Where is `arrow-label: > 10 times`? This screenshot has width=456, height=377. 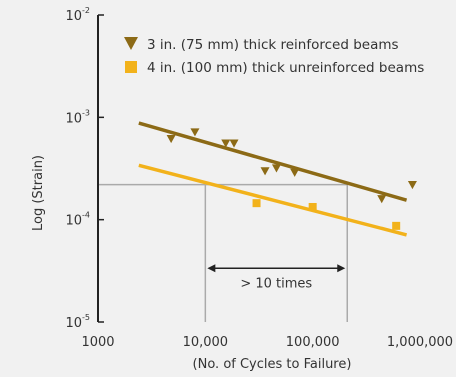 arrow-label: > 10 times is located at coordinates (276, 283).